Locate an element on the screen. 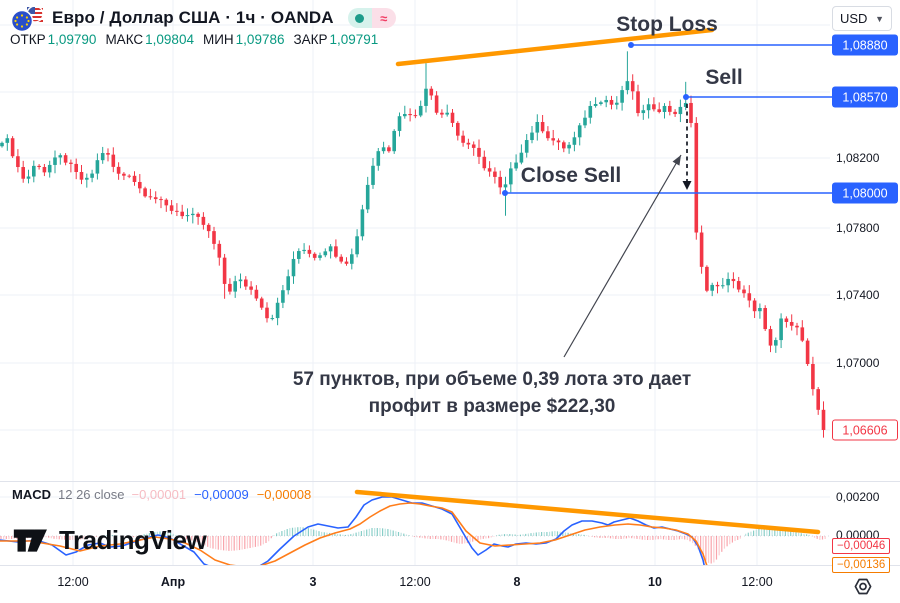  time-axis-label: Апр is located at coordinates (173, 582).